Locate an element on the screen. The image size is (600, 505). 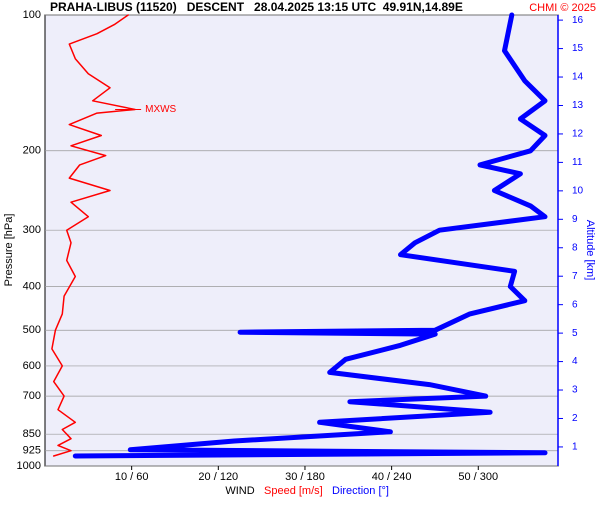
y2-tick-label: 3 is located at coordinates (575, 390).